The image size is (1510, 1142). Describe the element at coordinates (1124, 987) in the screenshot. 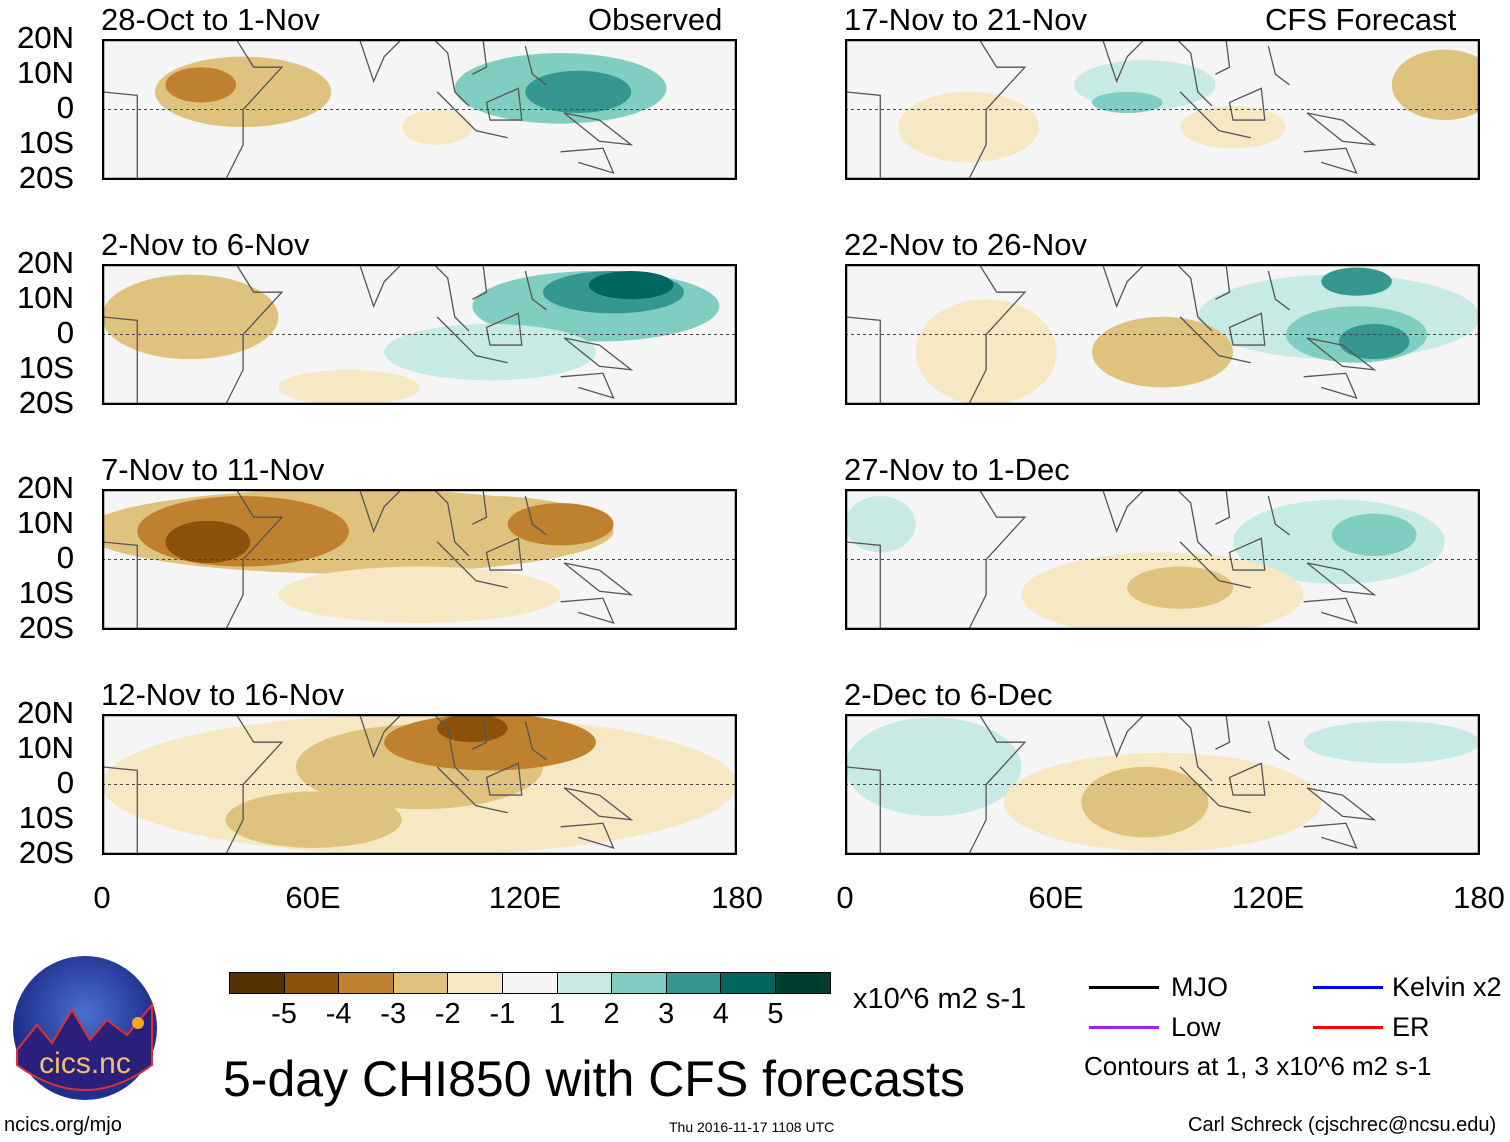

I see `mjo-legend-line` at that location.